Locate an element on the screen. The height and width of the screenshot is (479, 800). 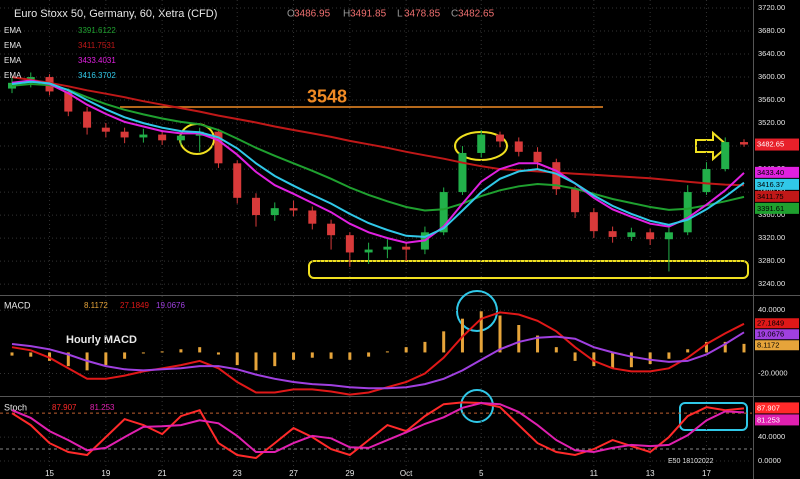
y-tick-label: 3720.00 is located at coordinates (771, 7).